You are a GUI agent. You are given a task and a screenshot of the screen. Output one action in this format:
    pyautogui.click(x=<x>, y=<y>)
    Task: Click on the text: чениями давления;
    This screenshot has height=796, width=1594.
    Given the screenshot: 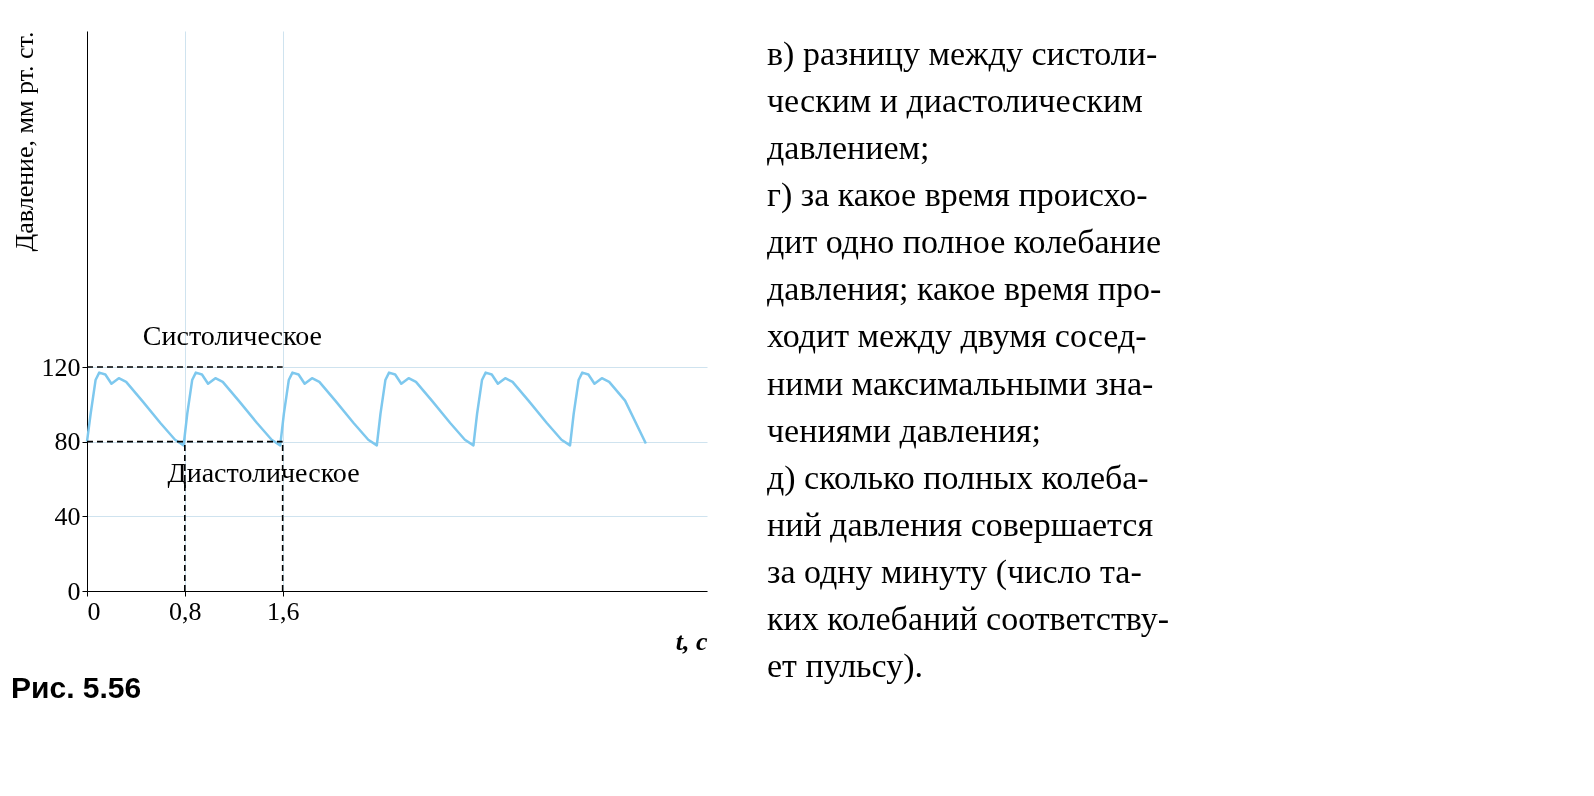 What is the action you would take?
    pyautogui.click(x=904, y=430)
    